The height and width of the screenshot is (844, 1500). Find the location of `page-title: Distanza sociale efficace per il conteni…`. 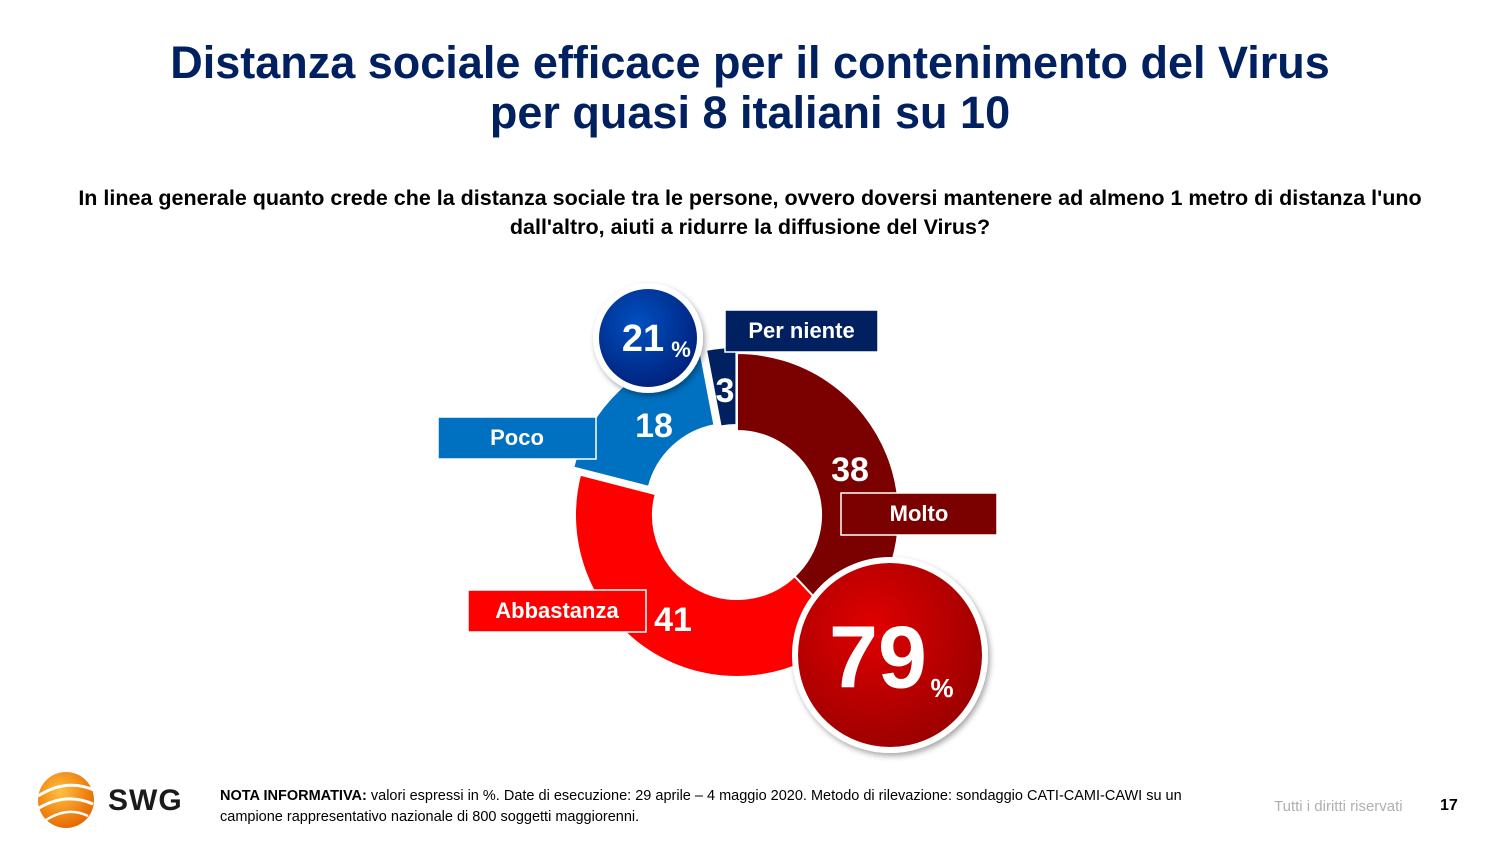

page-title: Distanza sociale efficace per il conteni… is located at coordinates (750, 88).